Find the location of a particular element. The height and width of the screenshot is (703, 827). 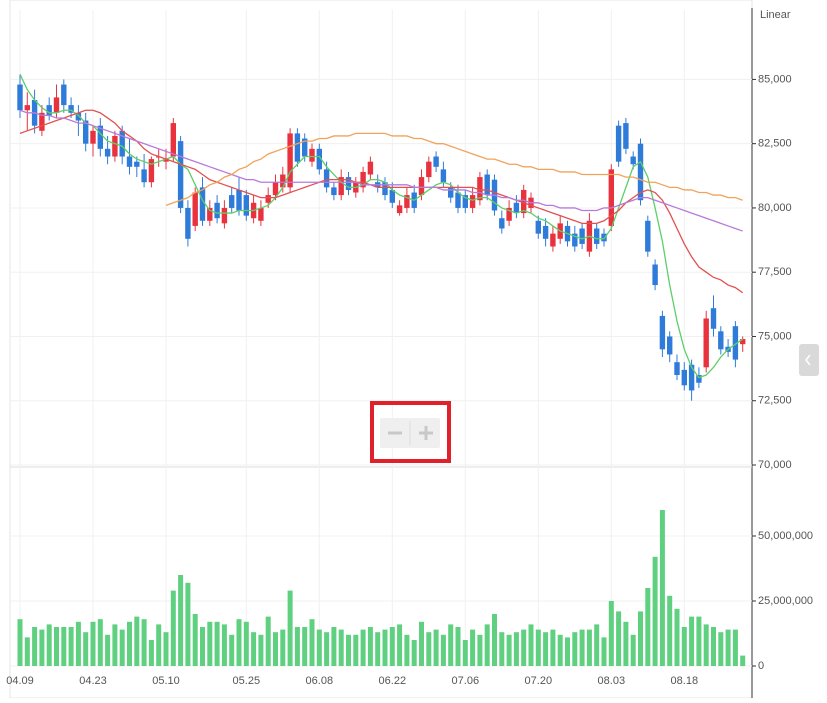

x-tick-label: 08.03 is located at coordinates (612, 681).